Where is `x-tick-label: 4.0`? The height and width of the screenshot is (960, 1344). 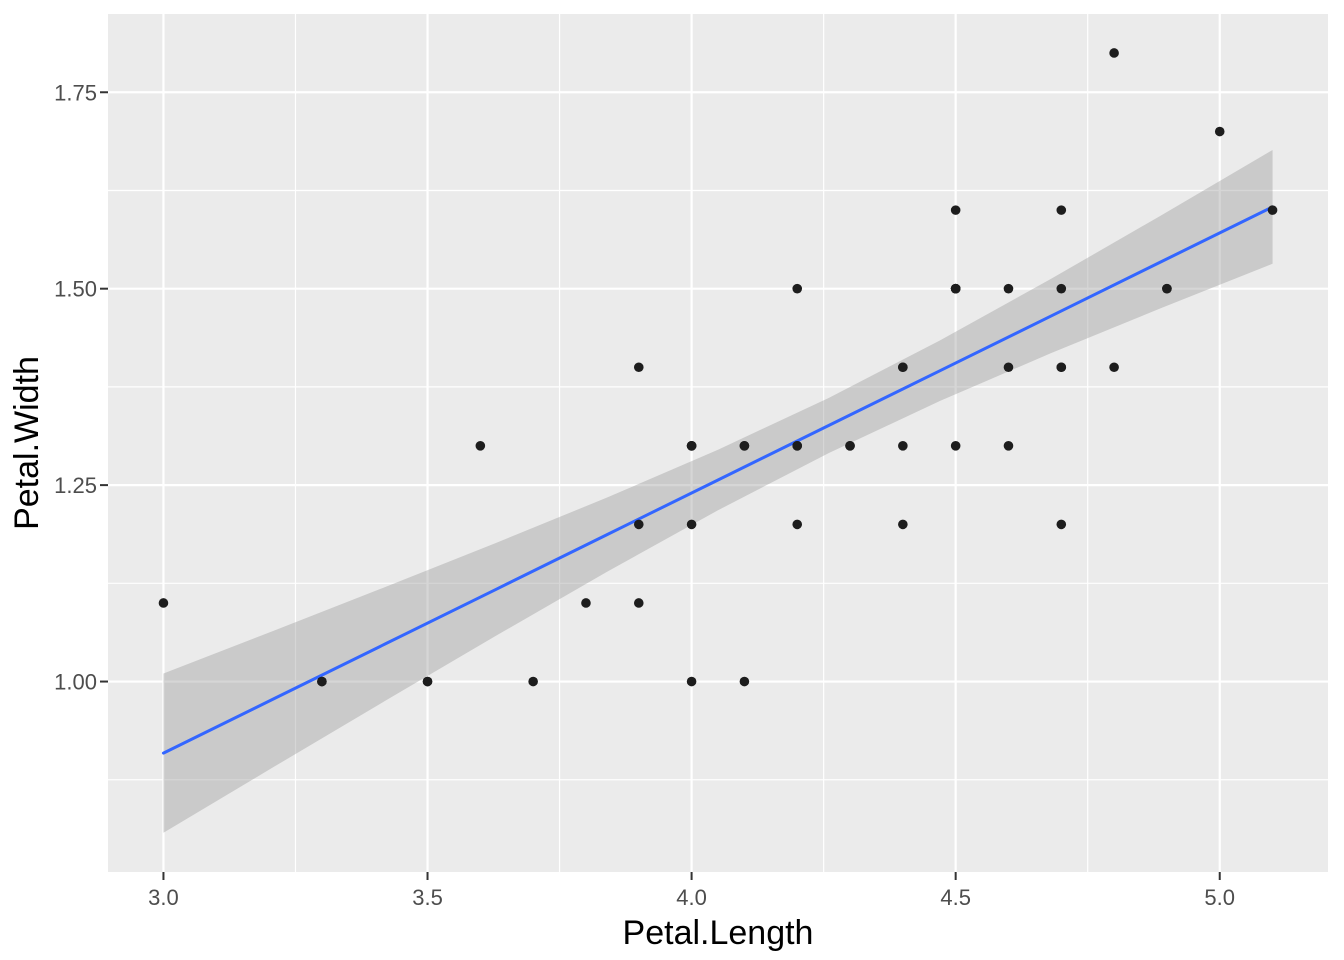
x-tick-label: 4.0 is located at coordinates (691, 897).